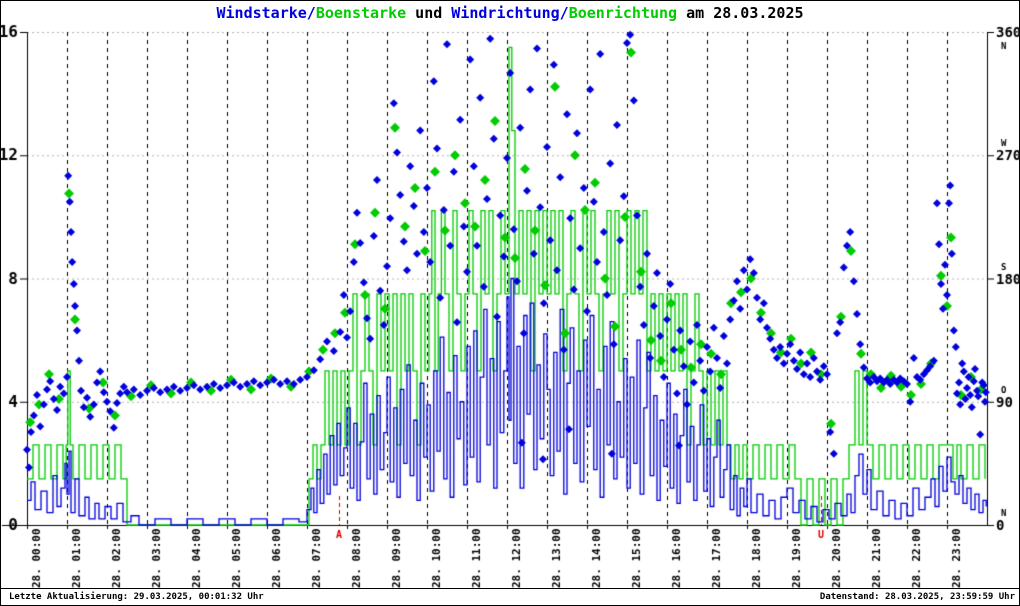 Image resolution: width=1020 pixels, height=606 pixels. What do you see at coordinates (740, 13) in the screenshot?
I see `title-date: am 28.03.2025` at bounding box center [740, 13].